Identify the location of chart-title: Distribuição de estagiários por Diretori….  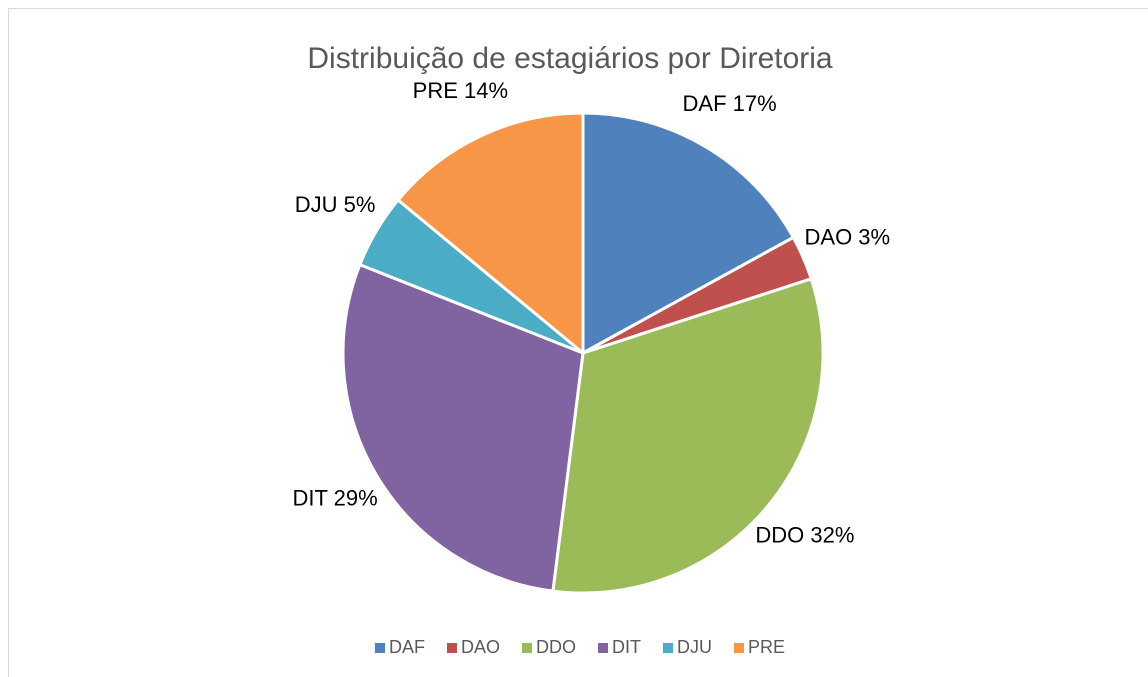
(570, 58).